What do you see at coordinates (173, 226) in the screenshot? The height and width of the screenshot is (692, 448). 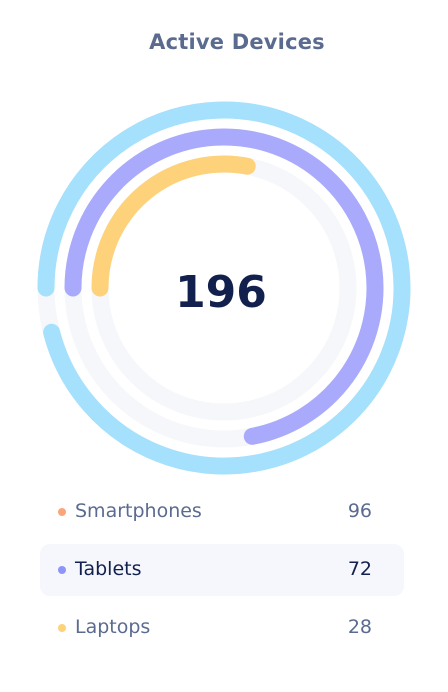 I see `radial-bar-laptops` at bounding box center [173, 226].